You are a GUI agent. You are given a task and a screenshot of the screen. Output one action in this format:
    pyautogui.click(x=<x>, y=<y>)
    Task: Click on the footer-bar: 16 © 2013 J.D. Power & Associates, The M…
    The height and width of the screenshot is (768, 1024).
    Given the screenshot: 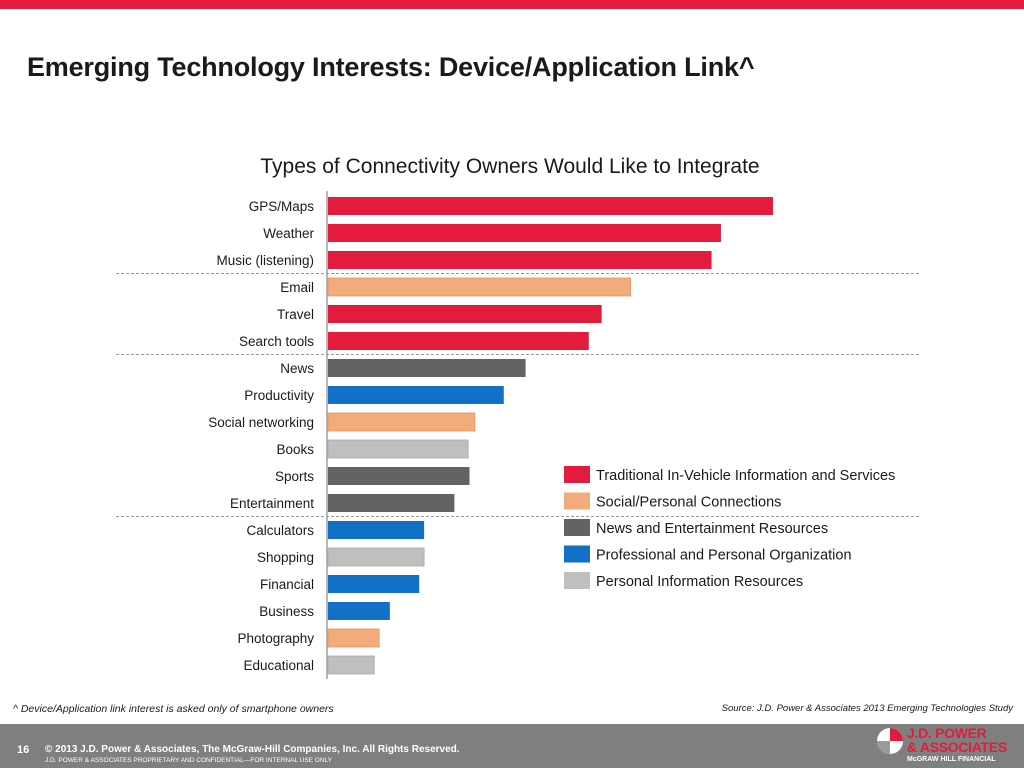 What is the action you would take?
    pyautogui.click(x=512, y=746)
    